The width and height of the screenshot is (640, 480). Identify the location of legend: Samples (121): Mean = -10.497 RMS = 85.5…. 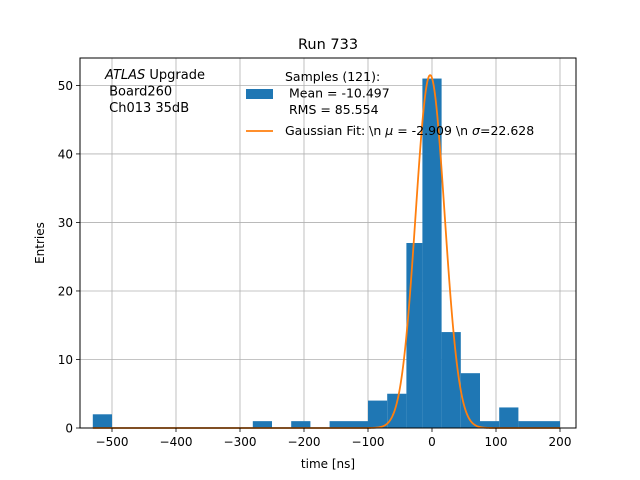
(390, 103).